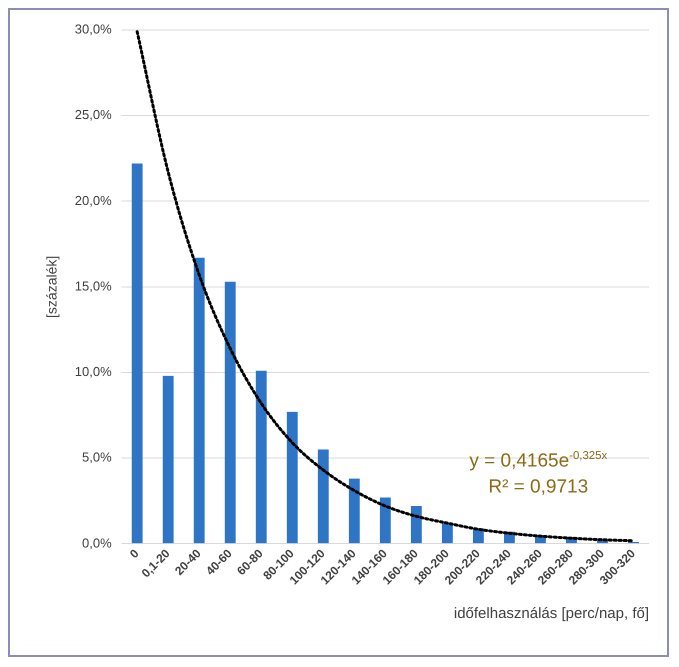 Image resolution: width=679 pixels, height=667 pixels. What do you see at coordinates (538, 487) in the screenshot?
I see `annotation: R² = 0,9713` at bounding box center [538, 487].